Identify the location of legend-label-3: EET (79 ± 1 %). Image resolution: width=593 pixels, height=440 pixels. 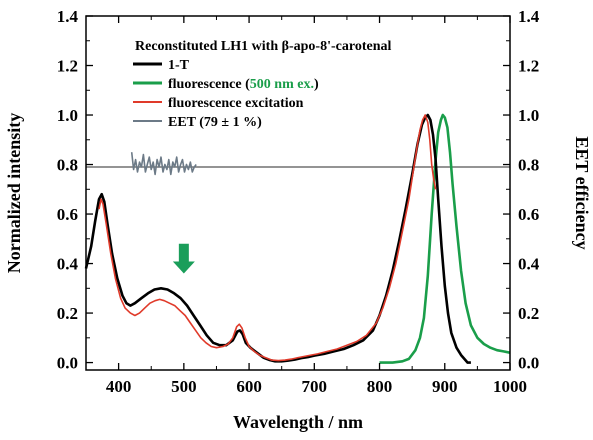
(215, 122).